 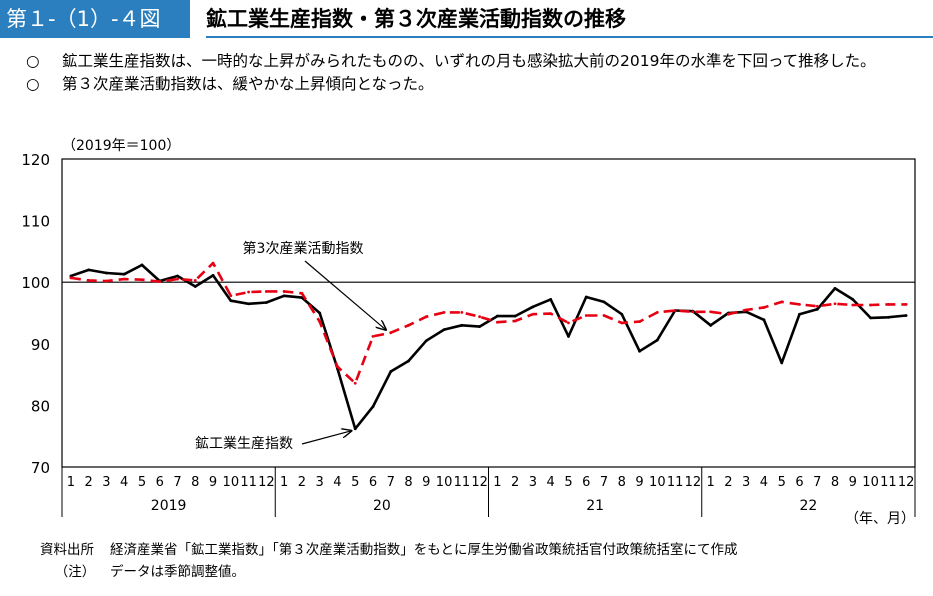 I want to click on x-year-label: 22, so click(x=808, y=506).